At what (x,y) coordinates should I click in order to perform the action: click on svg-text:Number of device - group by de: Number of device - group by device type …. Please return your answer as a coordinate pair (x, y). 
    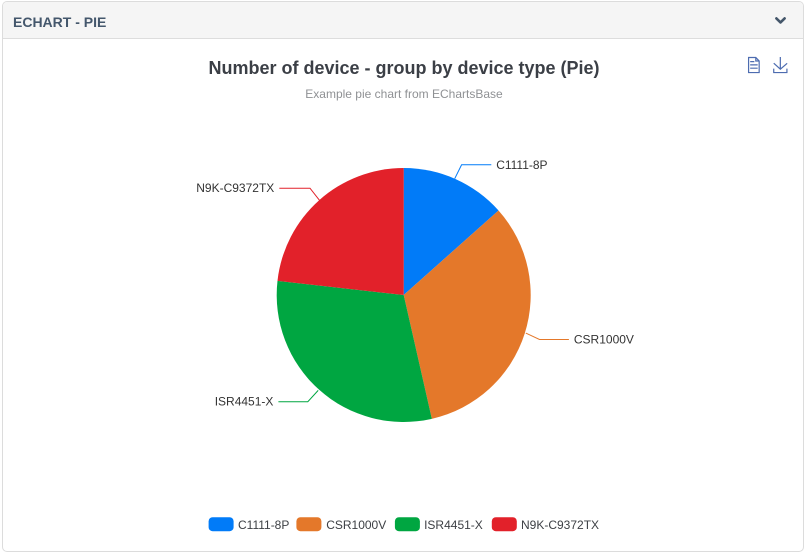
    Looking at the image, I should click on (403, 68).